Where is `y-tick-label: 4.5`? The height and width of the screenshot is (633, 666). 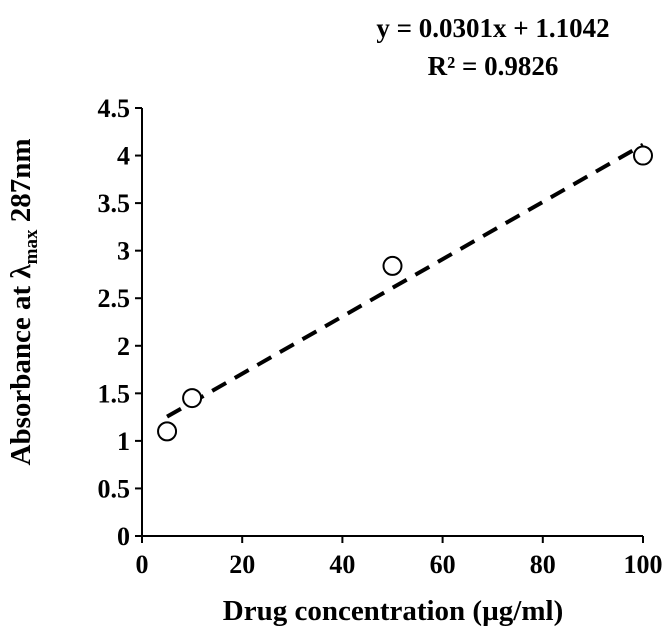 y-tick-label: 4.5 is located at coordinates (114, 108).